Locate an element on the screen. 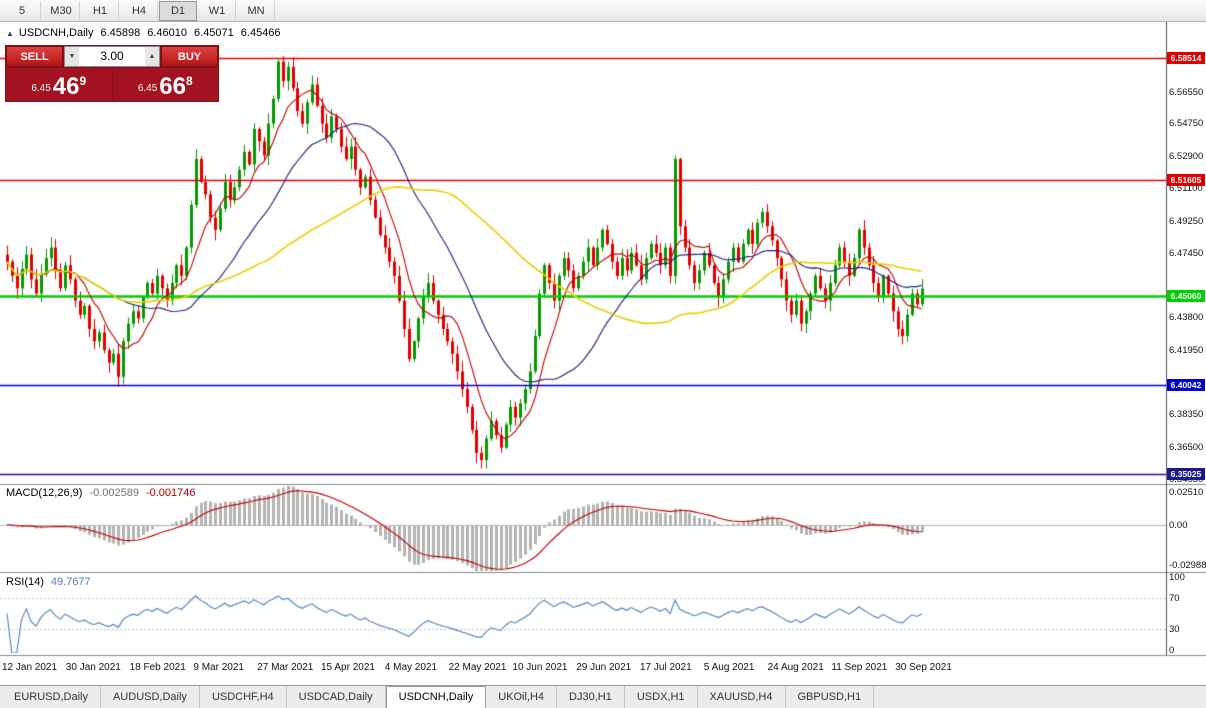  timeframe-button-mn: MN is located at coordinates (256, 10).